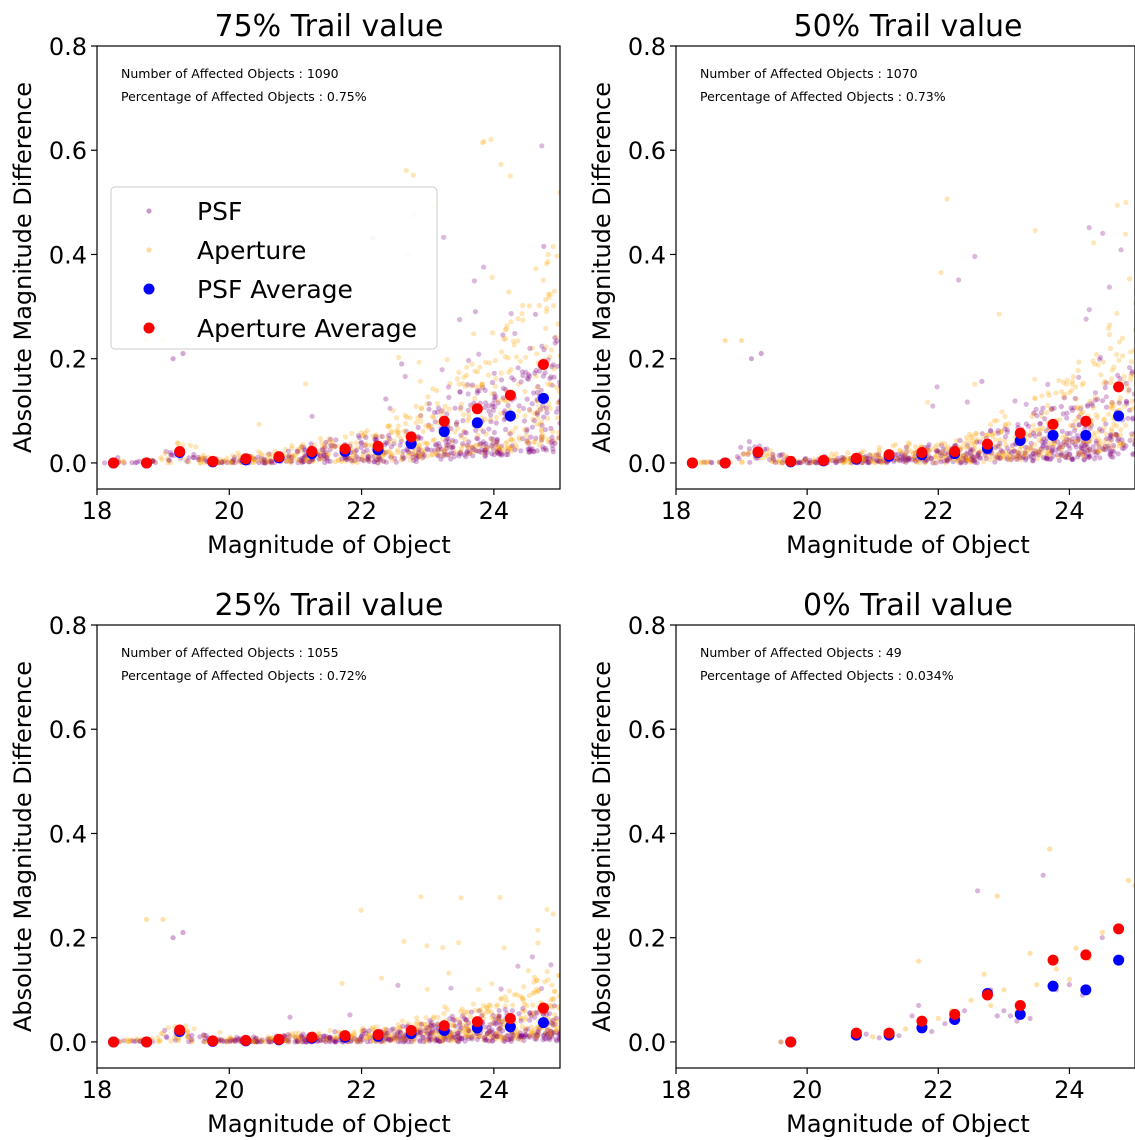 This screenshot has width=1135, height=1140. What do you see at coordinates (336, 970) in the screenshot?
I see `plot-area` at bounding box center [336, 970].